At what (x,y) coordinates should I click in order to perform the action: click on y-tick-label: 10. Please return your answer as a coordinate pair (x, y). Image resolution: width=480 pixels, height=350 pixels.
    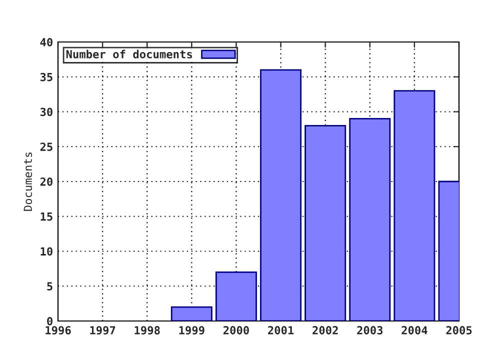
    Looking at the image, I should click on (46, 251).